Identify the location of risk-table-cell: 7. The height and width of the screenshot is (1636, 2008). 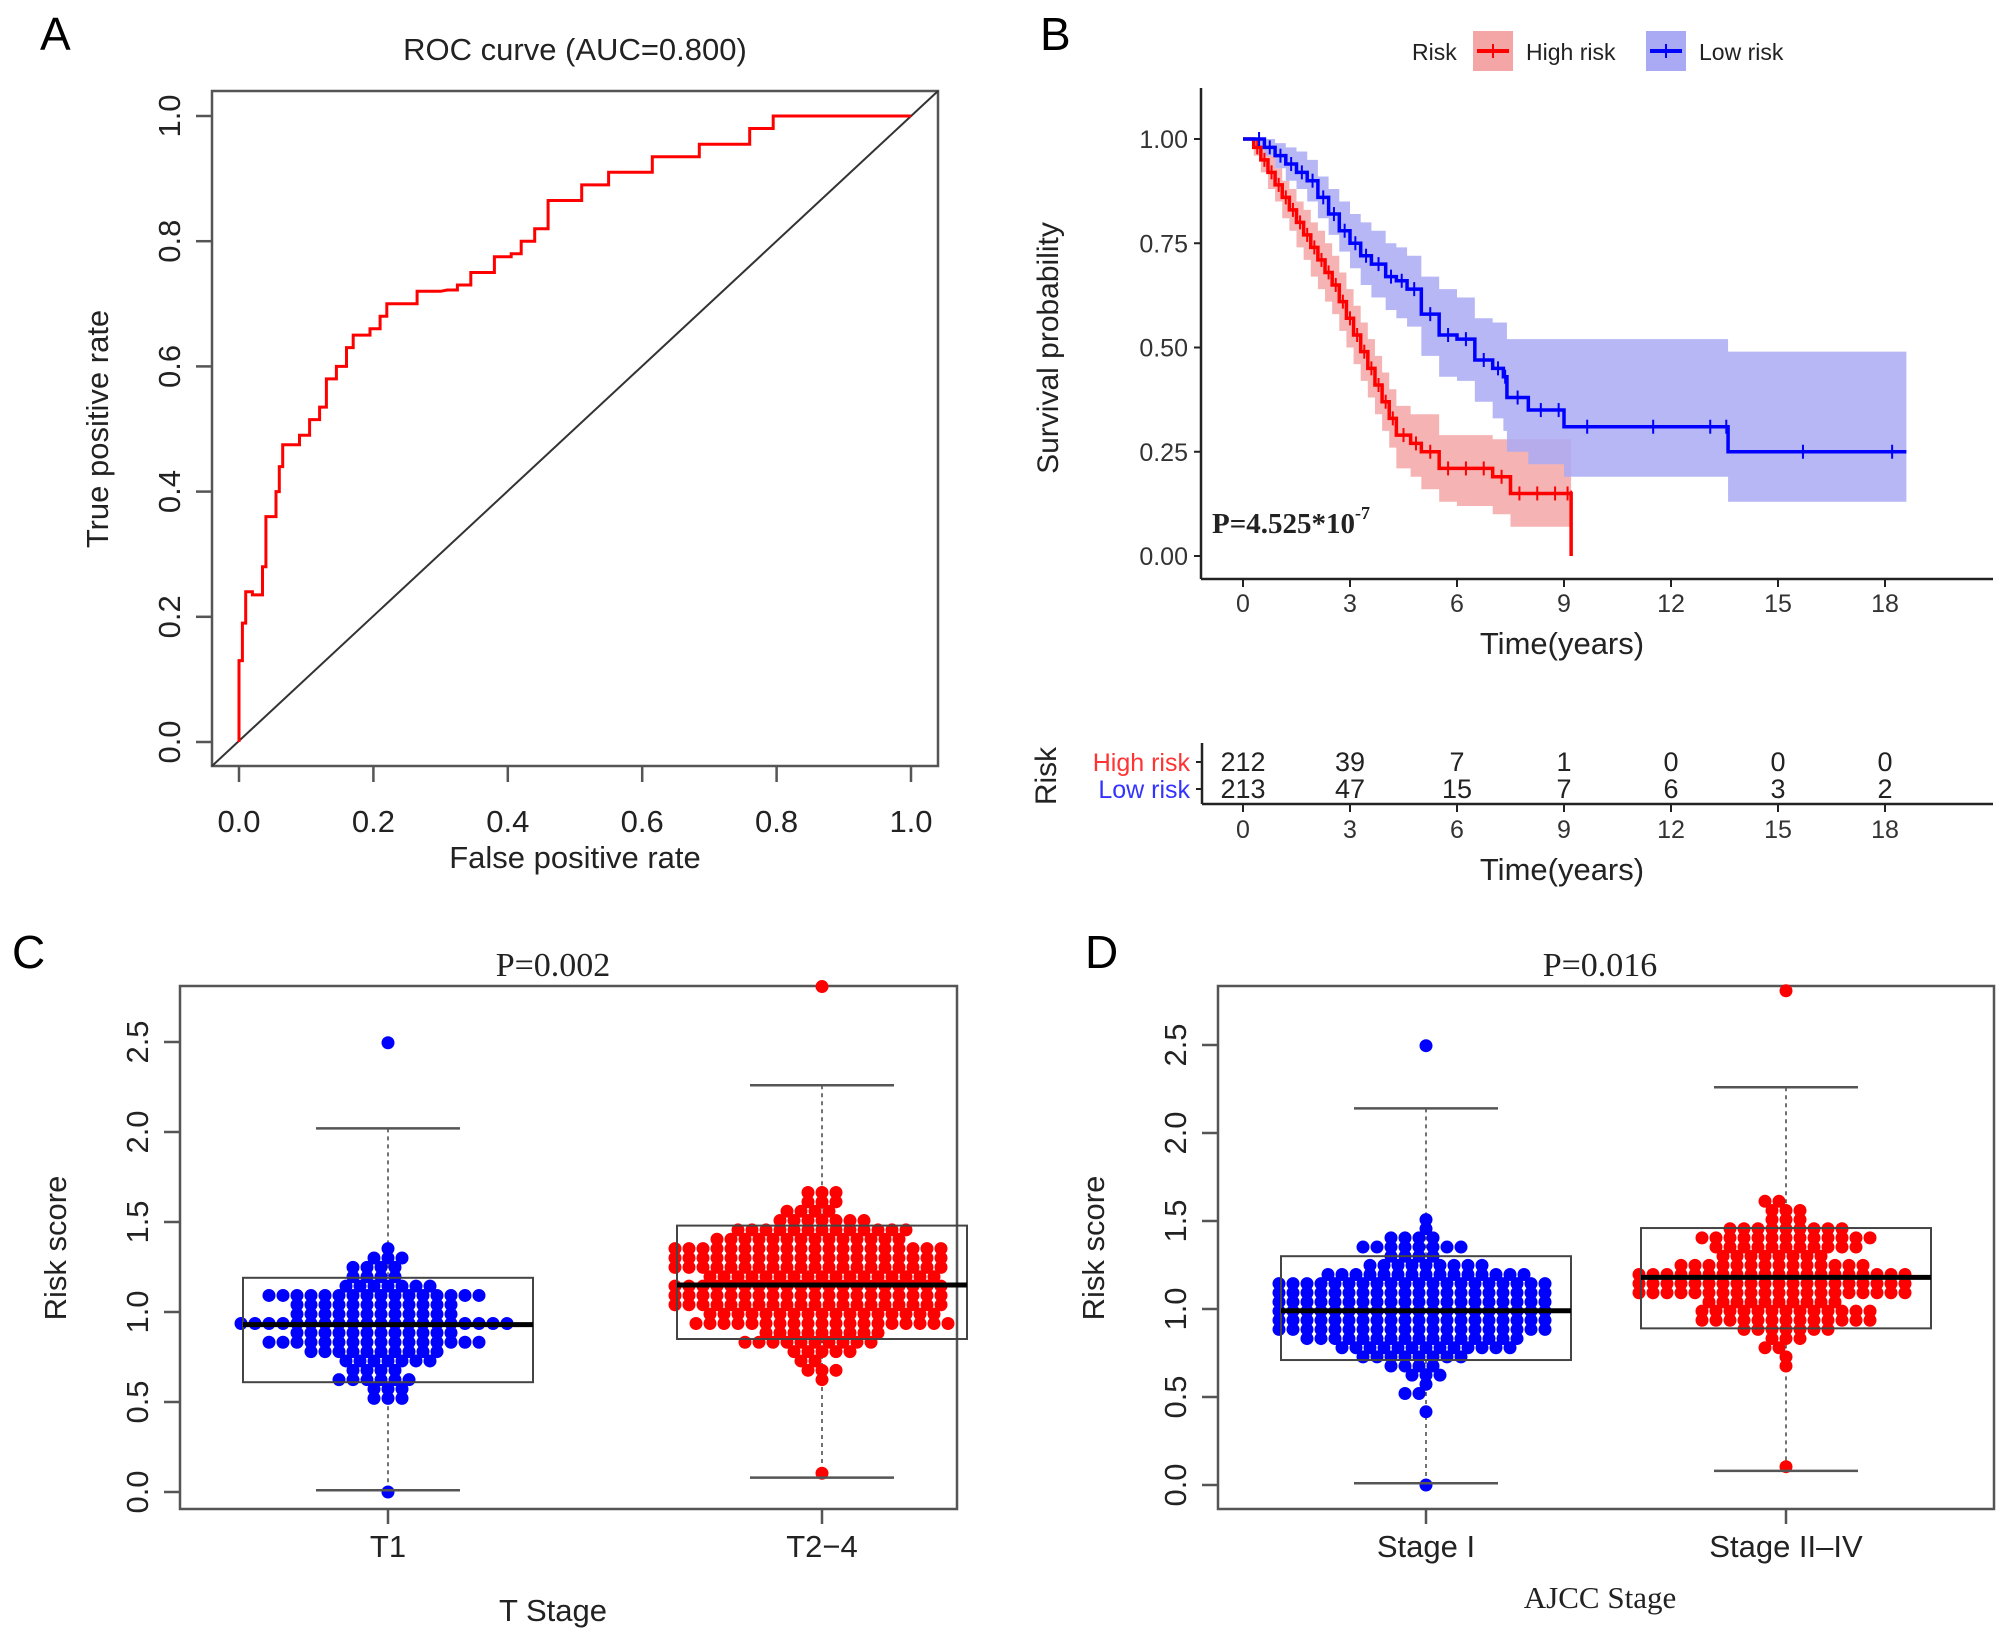
(1456, 762).